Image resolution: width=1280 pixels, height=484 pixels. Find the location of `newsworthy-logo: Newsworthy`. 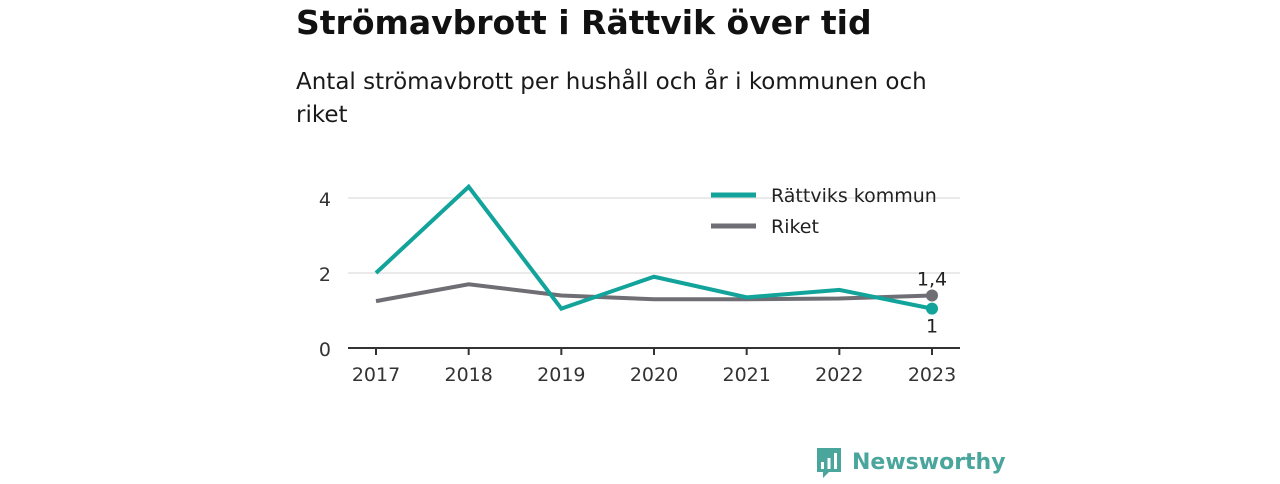

newsworthy-logo: Newsworthy is located at coordinates (910, 463).